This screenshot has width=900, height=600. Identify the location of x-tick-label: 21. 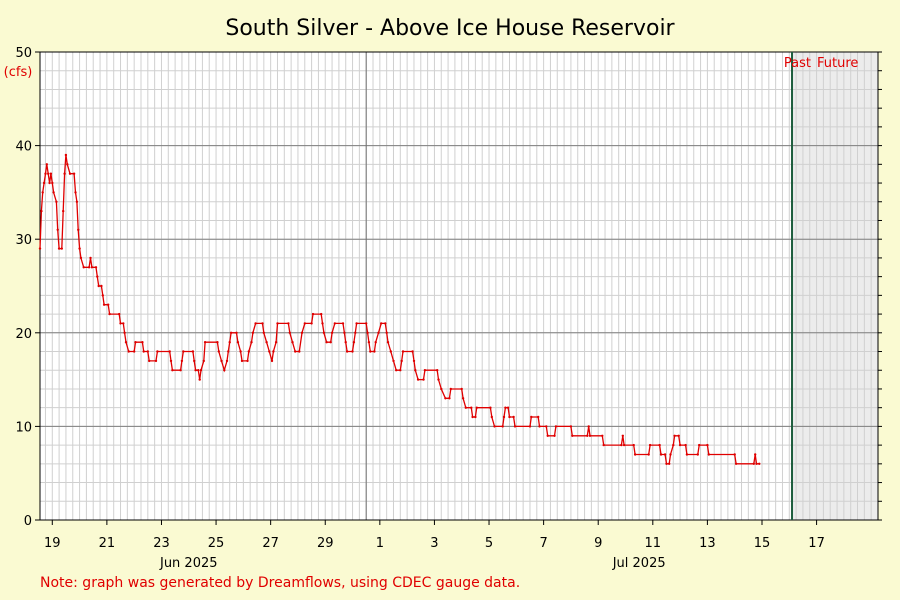
(107, 543).